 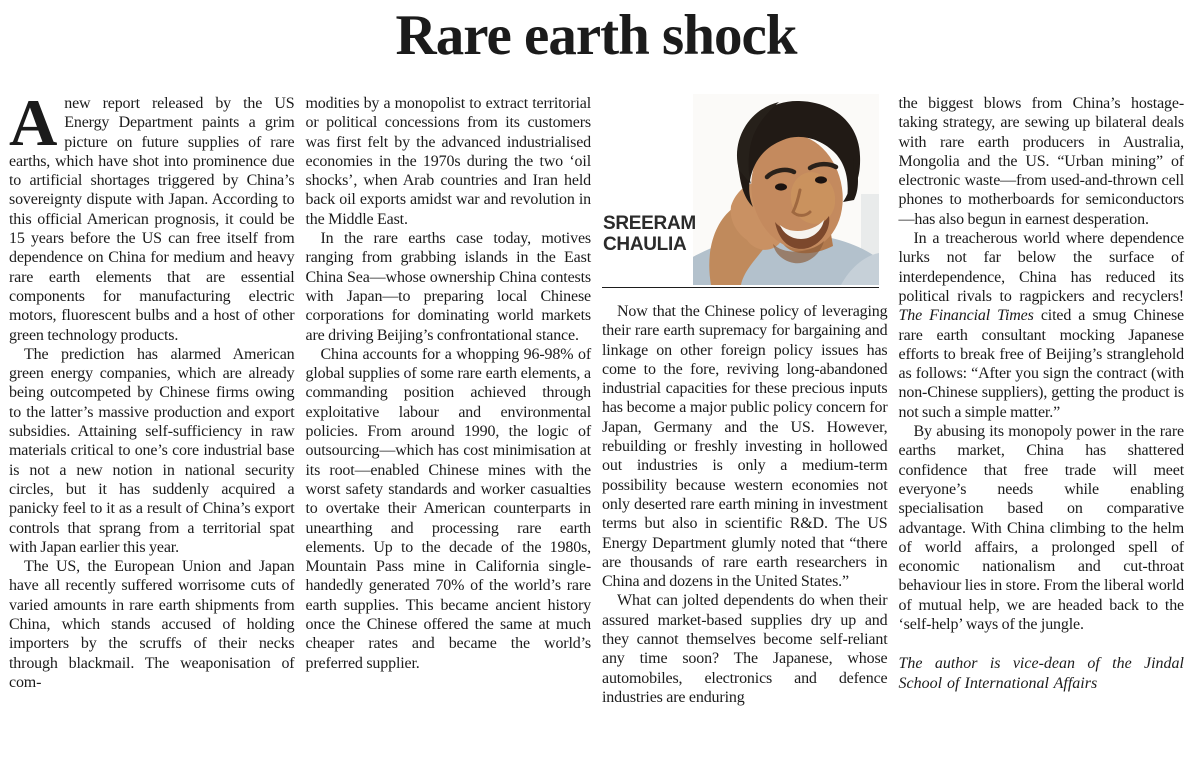 I want to click on author-byline: SREERAM CHAULIA, so click(x=649, y=234).